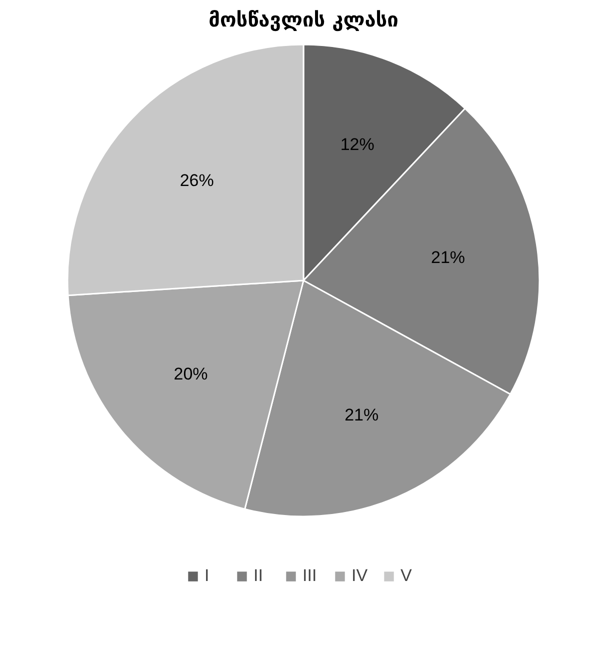 The height and width of the screenshot is (660, 606). Describe the element at coordinates (360, 576) in the screenshot. I see `legend-label: IV` at that location.